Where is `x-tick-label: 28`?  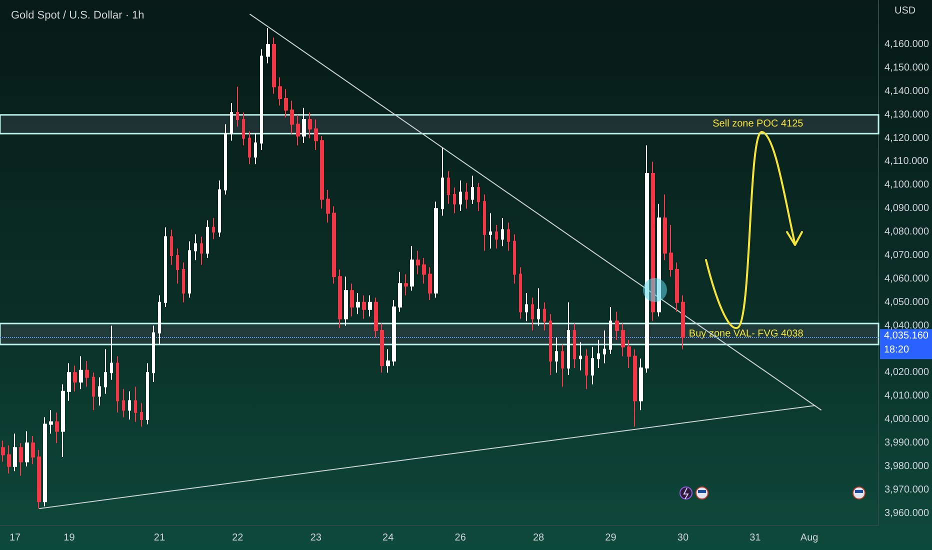 x-tick-label: 28 is located at coordinates (538, 538).